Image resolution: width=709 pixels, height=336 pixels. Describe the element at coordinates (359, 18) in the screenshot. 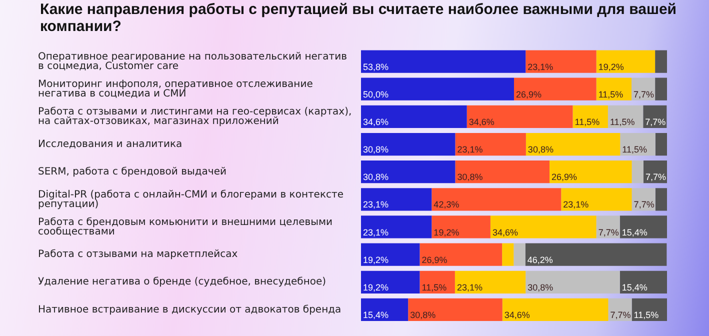

I see `chart-title: Какие направления работы с репутацией вы считаете наиболее важными для вашей компании?` at that location.